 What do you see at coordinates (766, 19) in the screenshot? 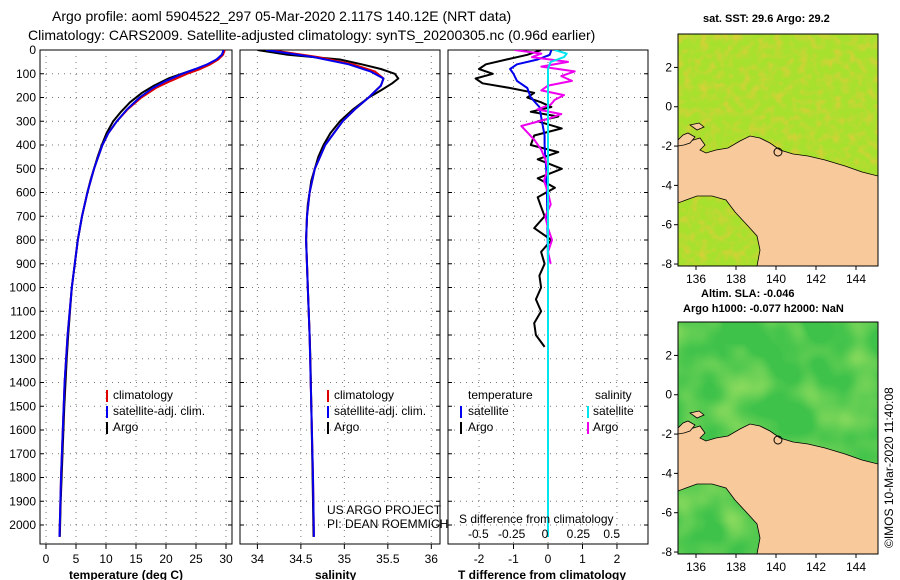
I see `sst-map-title: sat. SST: 29.6 Argo: 29.2` at bounding box center [766, 19].